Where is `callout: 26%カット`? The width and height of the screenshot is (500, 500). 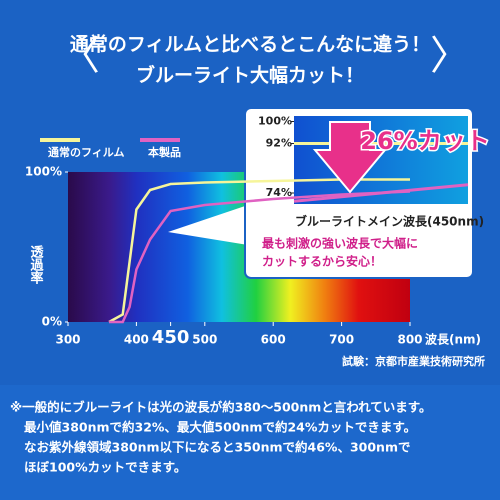
callout: 26%カット is located at coordinates (424, 141).